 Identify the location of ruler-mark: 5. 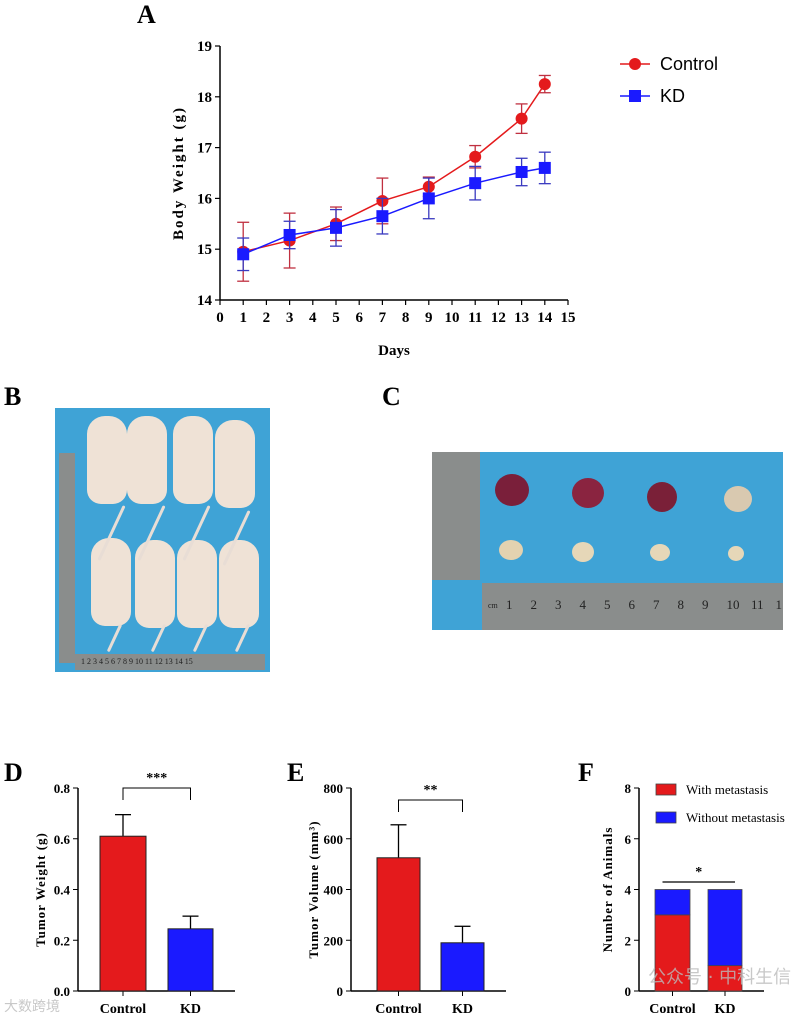
(607, 604).